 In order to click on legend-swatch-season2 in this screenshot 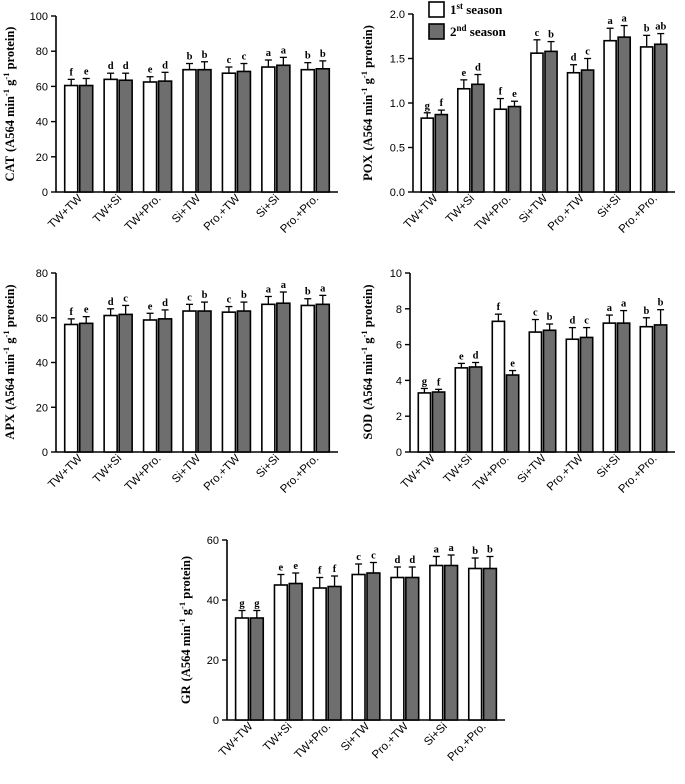, I will do `click(436, 31)`.